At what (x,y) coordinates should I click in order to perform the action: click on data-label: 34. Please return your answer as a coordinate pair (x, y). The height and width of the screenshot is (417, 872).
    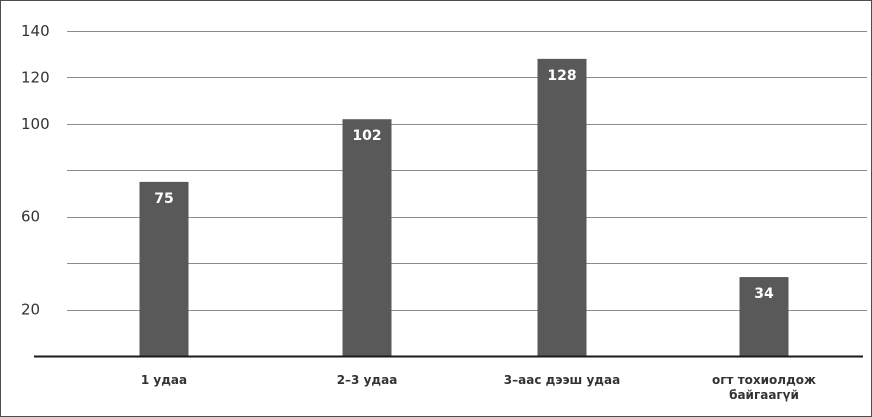
    Looking at the image, I should click on (764, 294).